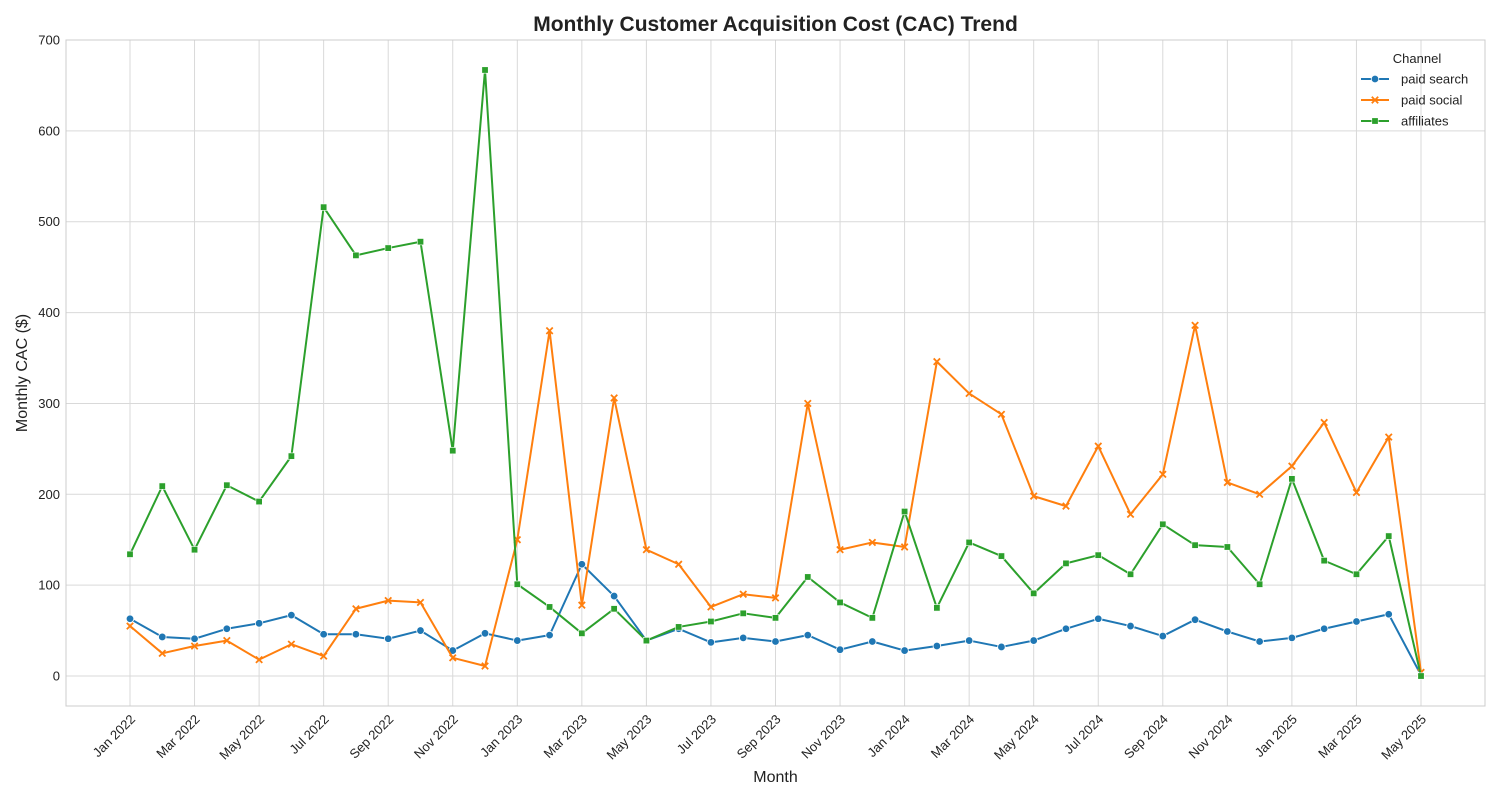  Describe the element at coordinates (1375, 79) in the screenshot. I see `legend-marker-paid-search` at that location.